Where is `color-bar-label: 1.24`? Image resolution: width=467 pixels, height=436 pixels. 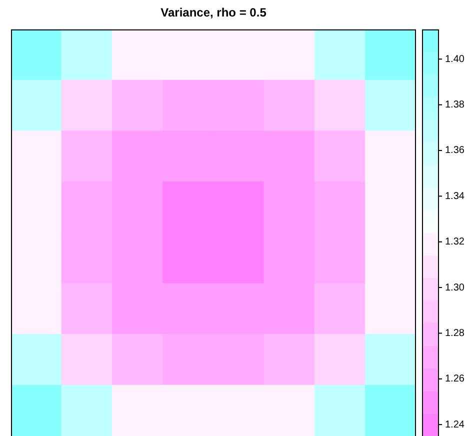 color-bar-label: 1.24 is located at coordinates (455, 424).